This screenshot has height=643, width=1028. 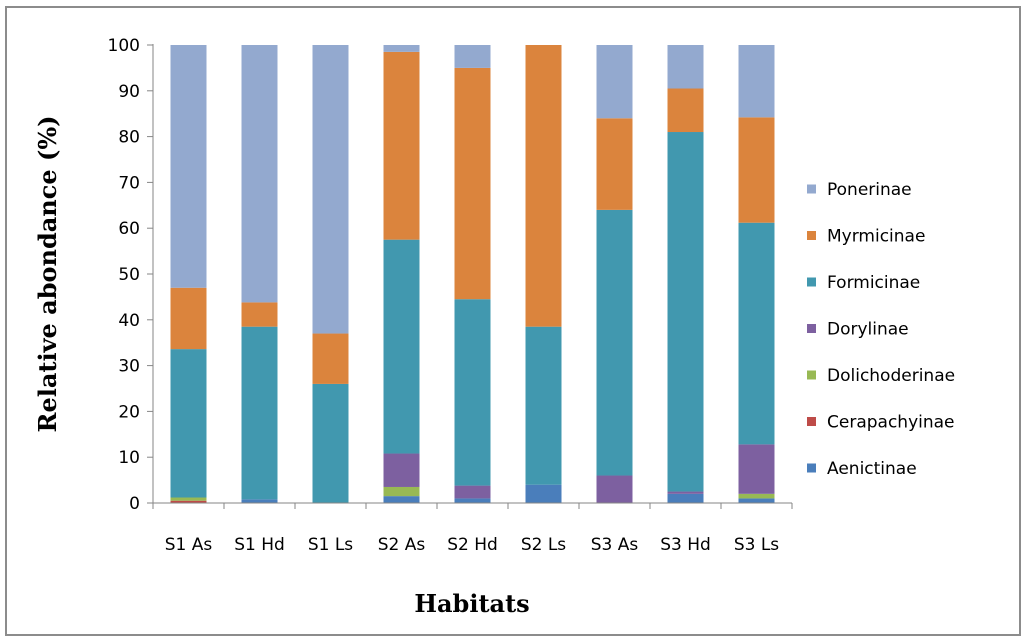 I want to click on bar-segment-myrmicinae-s1-hd, so click(x=259, y=314).